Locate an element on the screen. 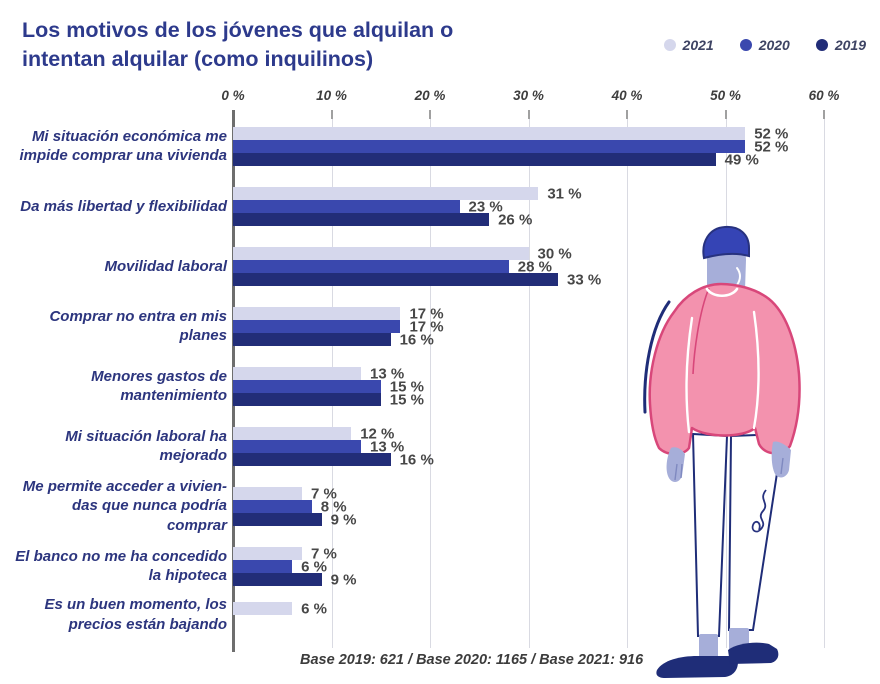 The width and height of the screenshot is (880, 684). category-label: Mi situación laboral ha mejorado is located at coordinates (146, 446).